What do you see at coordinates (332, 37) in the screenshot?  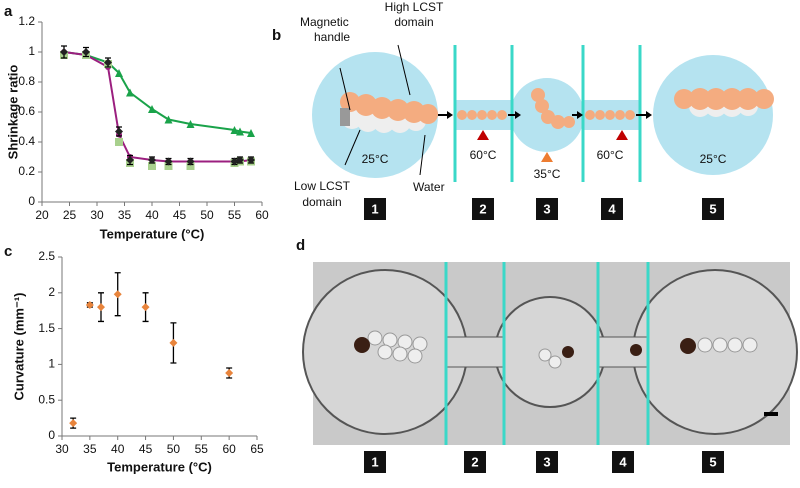 I see `callout: handle` at bounding box center [332, 37].